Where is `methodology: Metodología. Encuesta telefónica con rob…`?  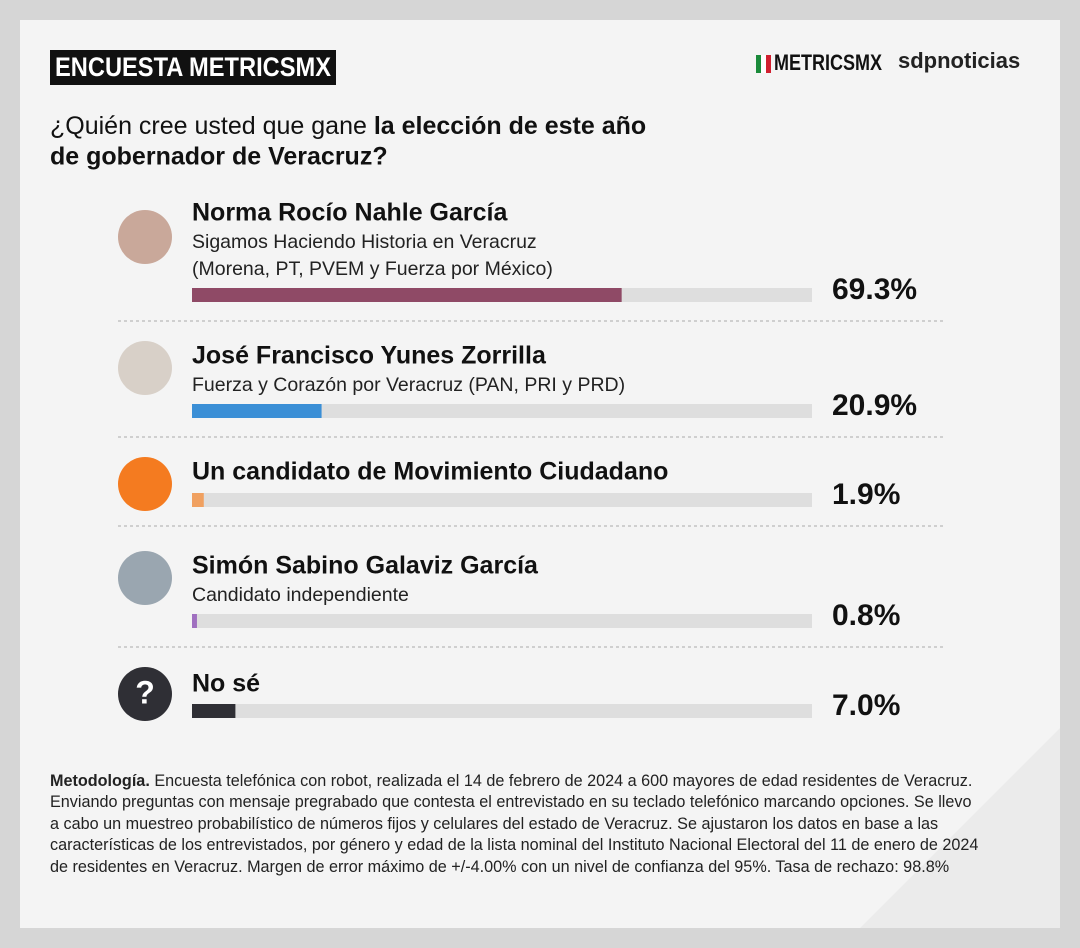 methodology: Metodología. Encuesta telefónica con rob… is located at coordinates (515, 824).